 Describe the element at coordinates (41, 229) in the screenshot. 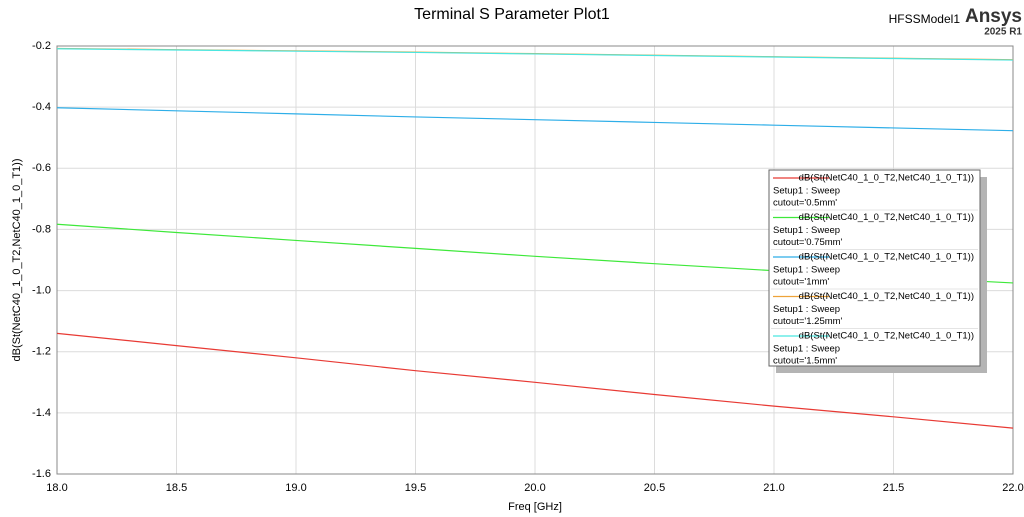

I see `y-tick-label: -0.8` at that location.